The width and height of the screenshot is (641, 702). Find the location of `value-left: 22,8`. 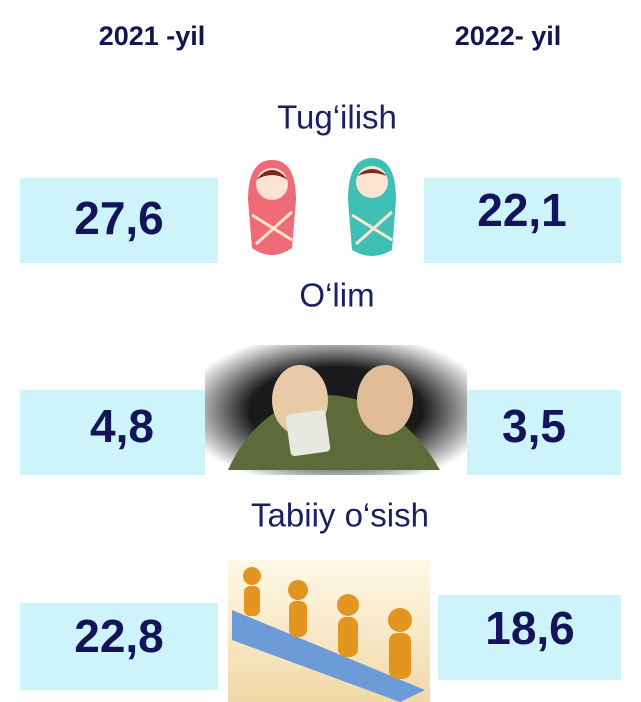

value-left: 22,8 is located at coordinates (119, 636).